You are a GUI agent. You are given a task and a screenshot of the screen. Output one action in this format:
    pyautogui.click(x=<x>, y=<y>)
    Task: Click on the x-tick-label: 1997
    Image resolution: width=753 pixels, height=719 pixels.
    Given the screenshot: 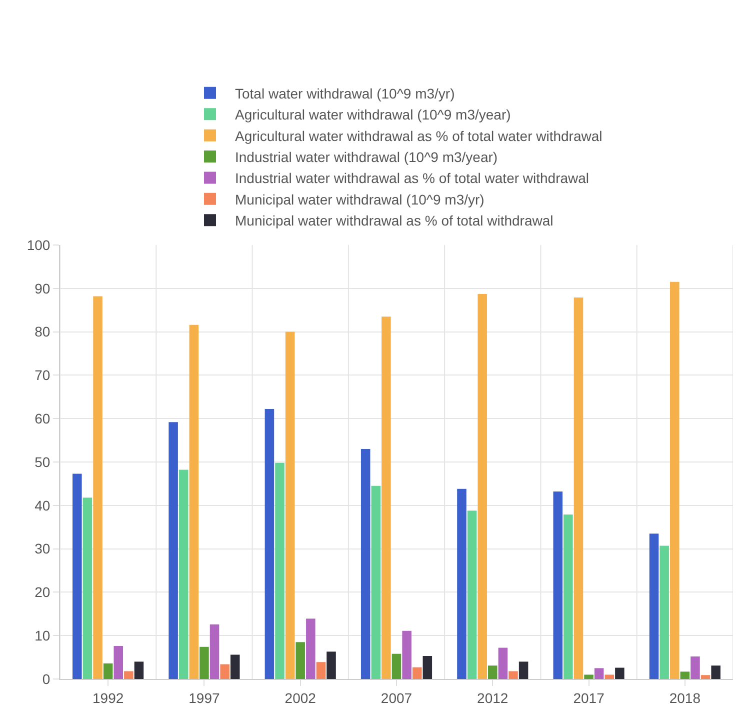 What is the action you would take?
    pyautogui.click(x=204, y=698)
    